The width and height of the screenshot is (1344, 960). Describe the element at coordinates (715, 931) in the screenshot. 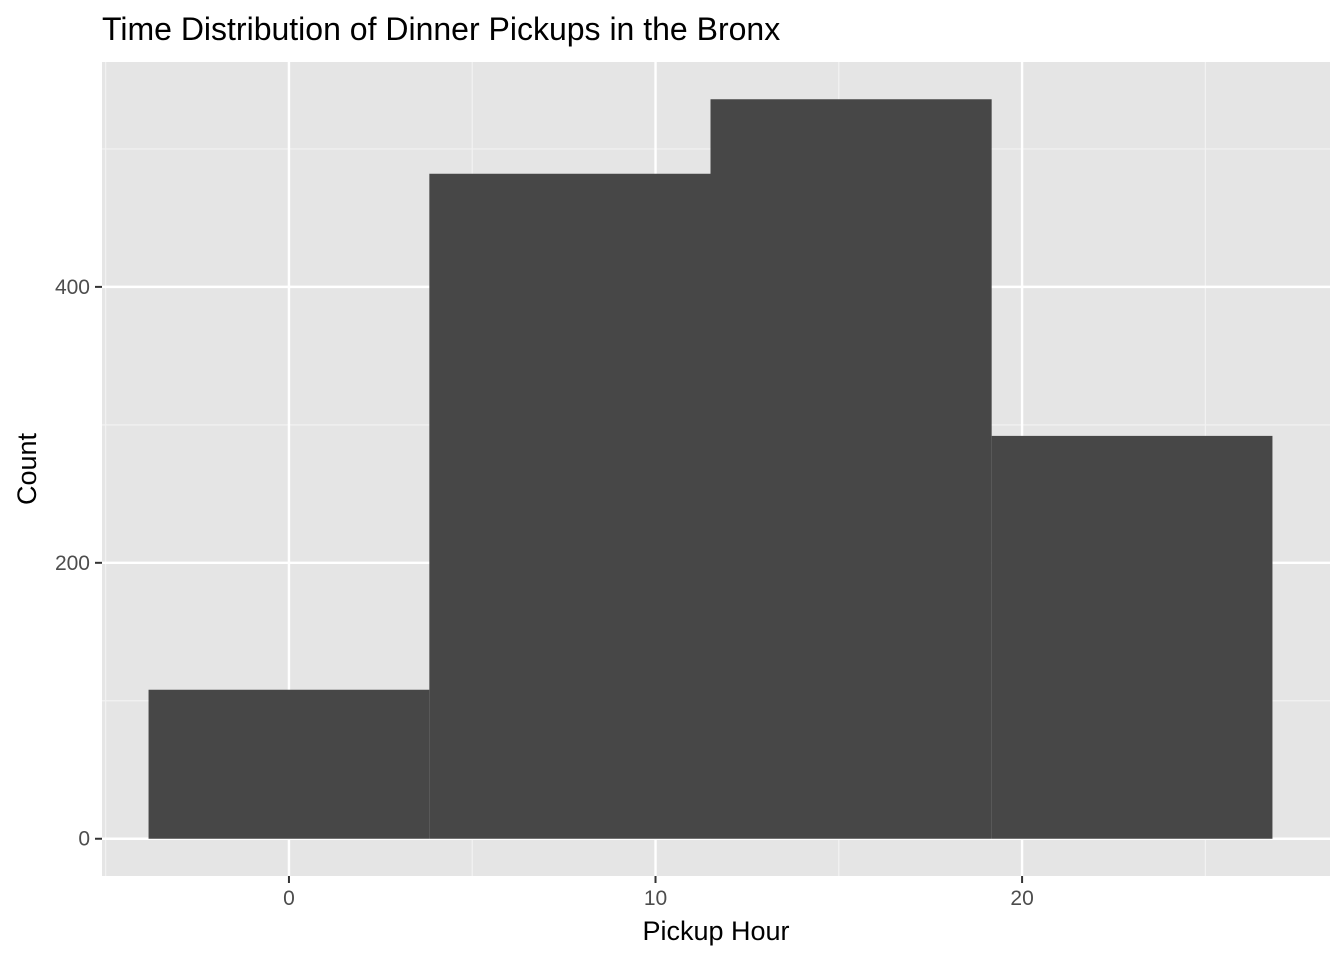

I see `x-axis-title: Pickup Hour` at that location.